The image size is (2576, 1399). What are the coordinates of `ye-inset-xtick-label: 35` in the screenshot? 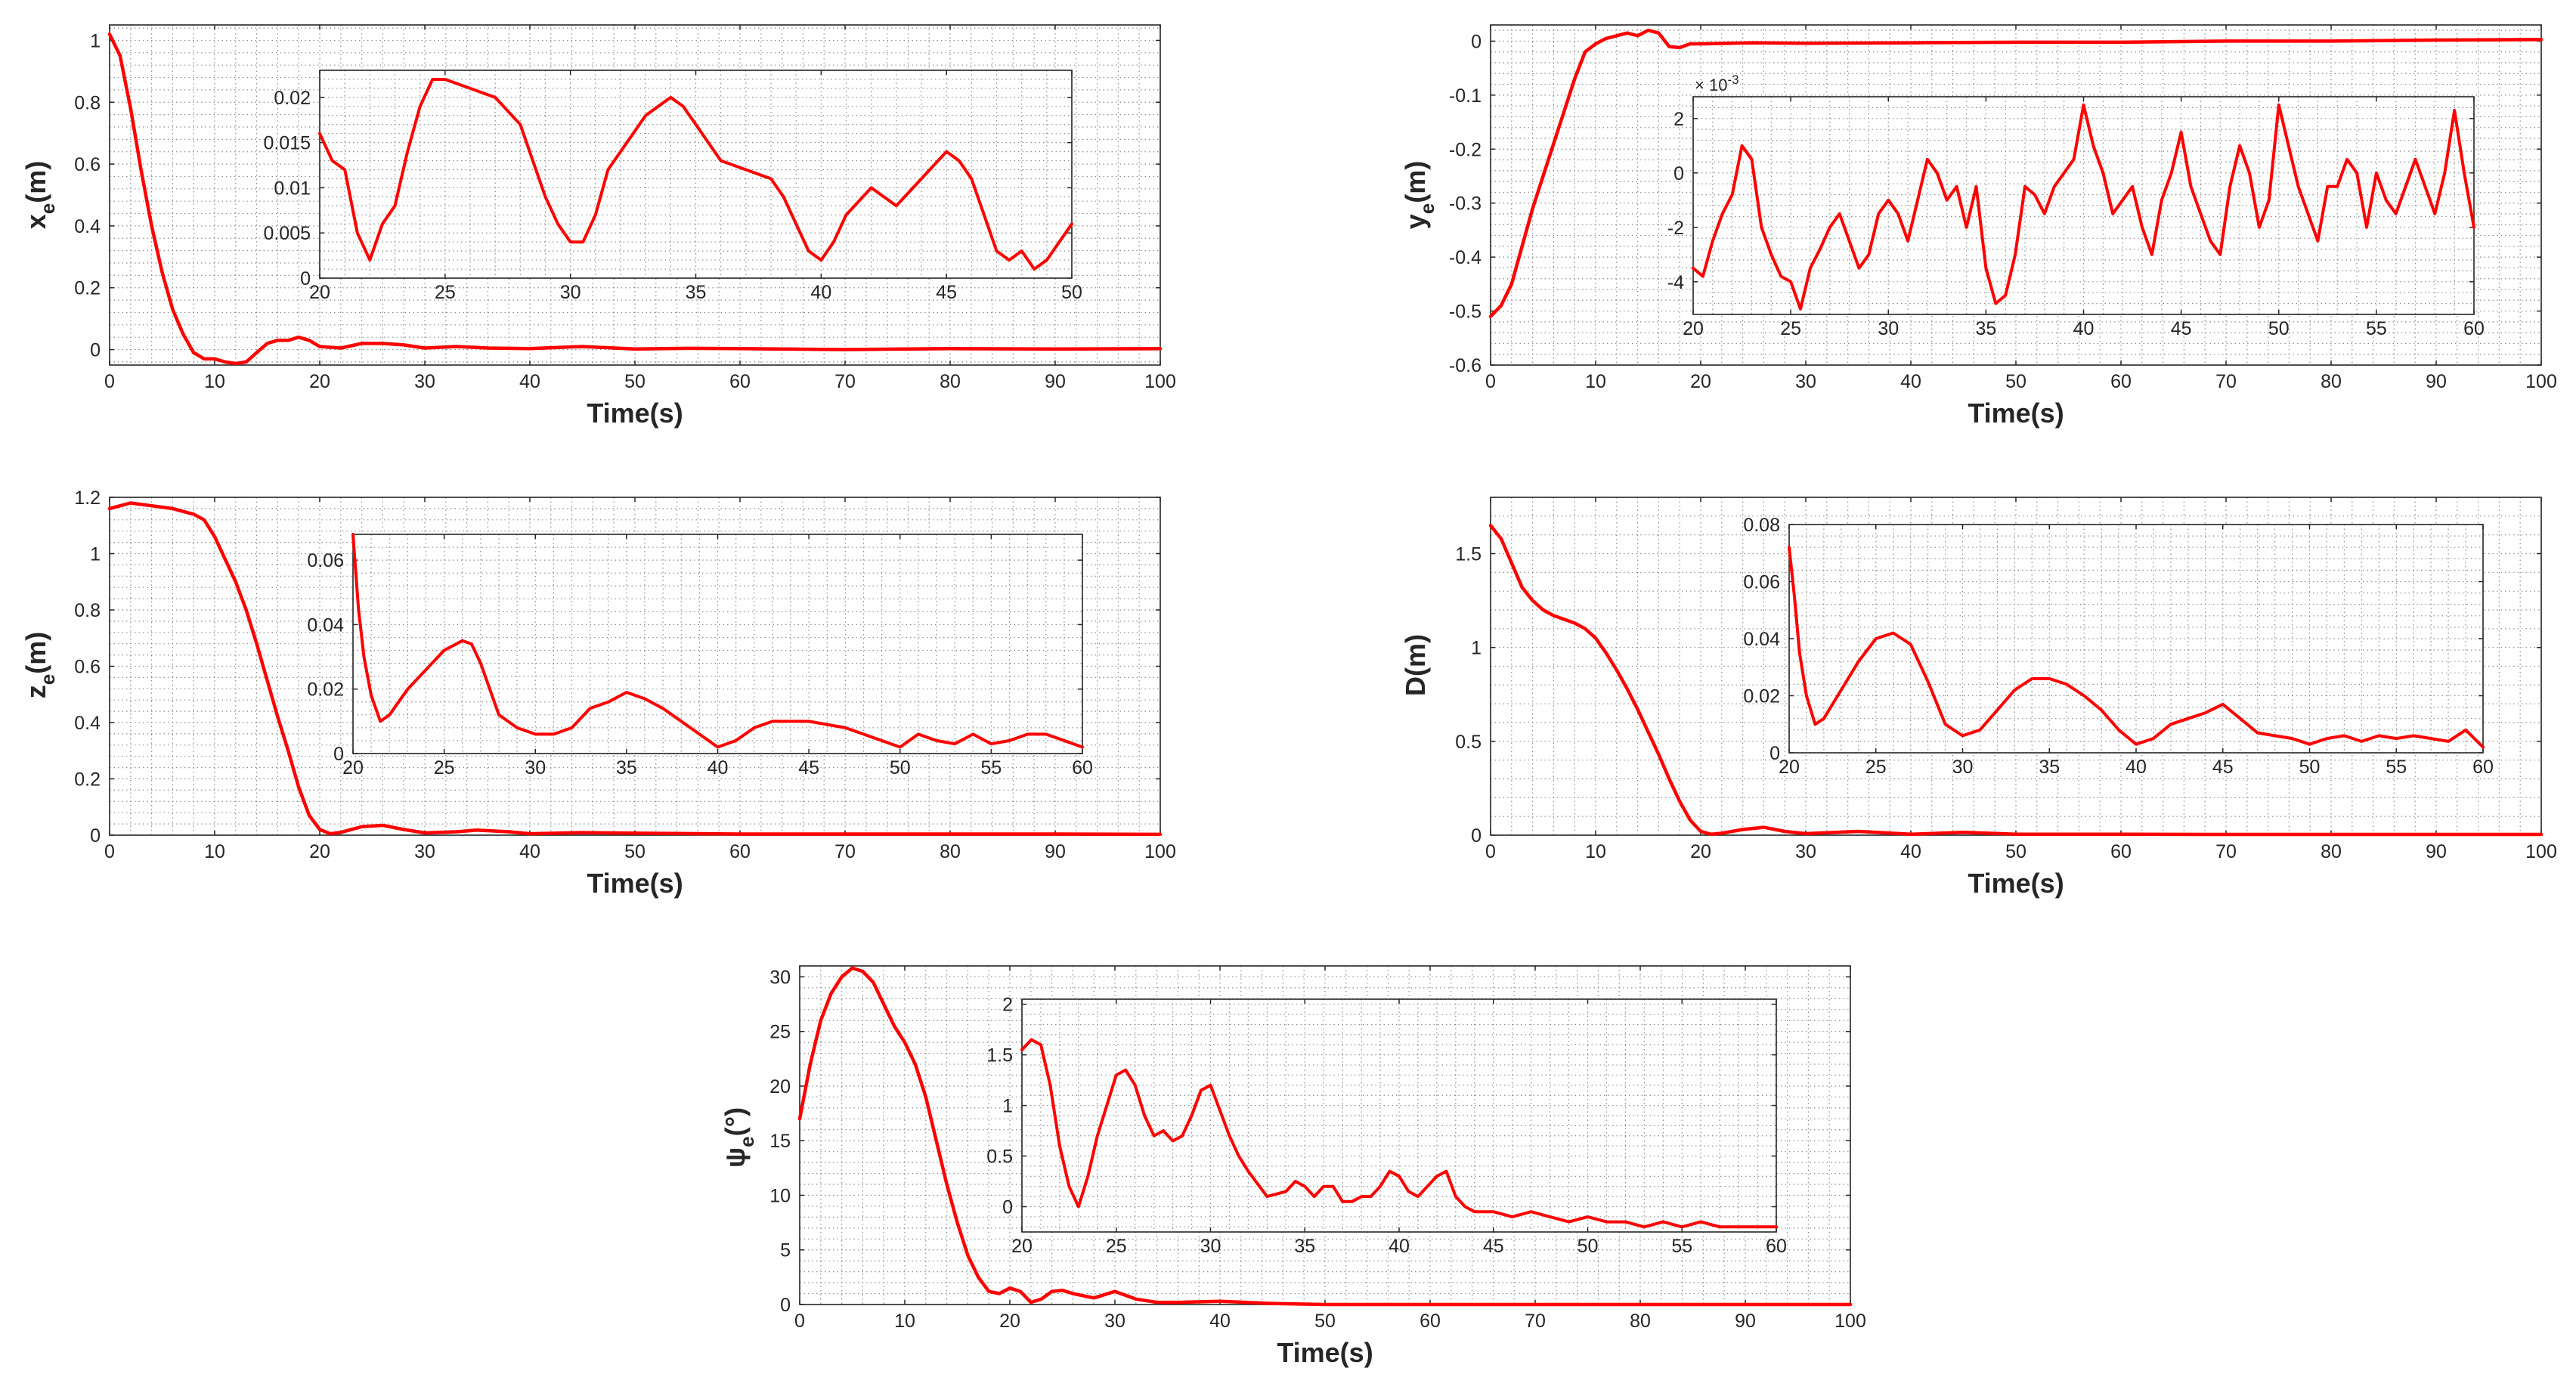 It's located at (1985, 328).